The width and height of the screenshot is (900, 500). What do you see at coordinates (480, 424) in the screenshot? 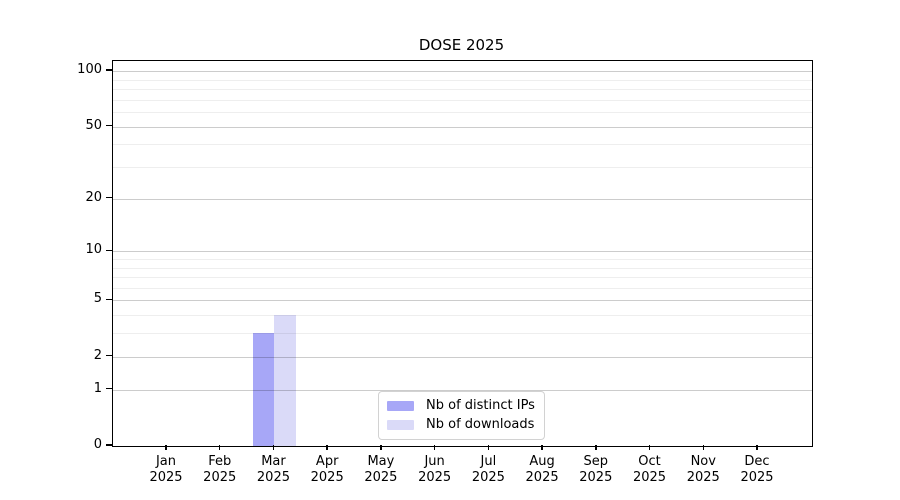
I see `legend-label-downloads: Nb of downloads` at bounding box center [480, 424].